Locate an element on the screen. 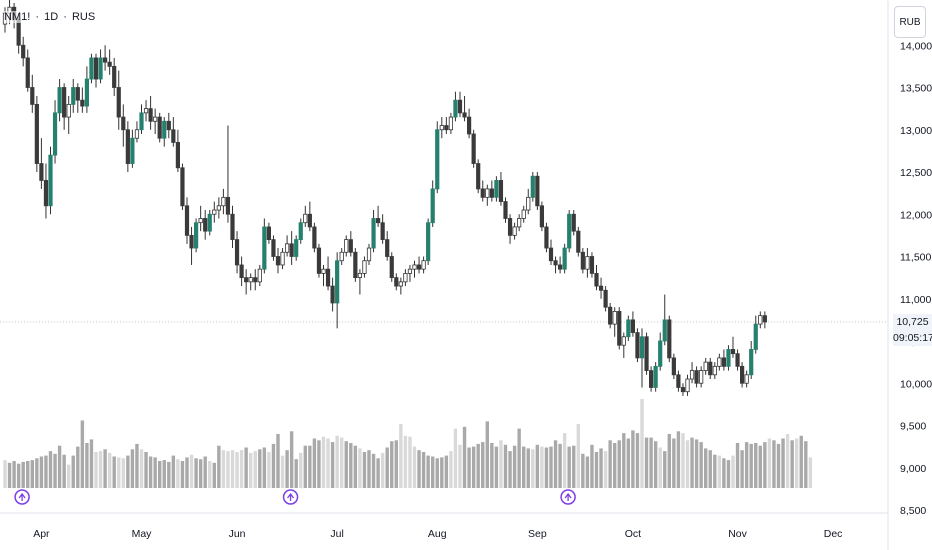 This screenshot has width=932, height=550. x-tick-label: May is located at coordinates (142, 534).